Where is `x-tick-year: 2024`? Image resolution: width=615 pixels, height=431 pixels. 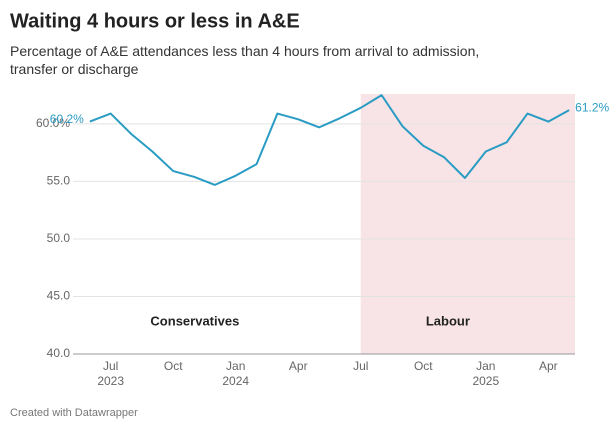 x-tick-year: 2024 is located at coordinates (235, 381).